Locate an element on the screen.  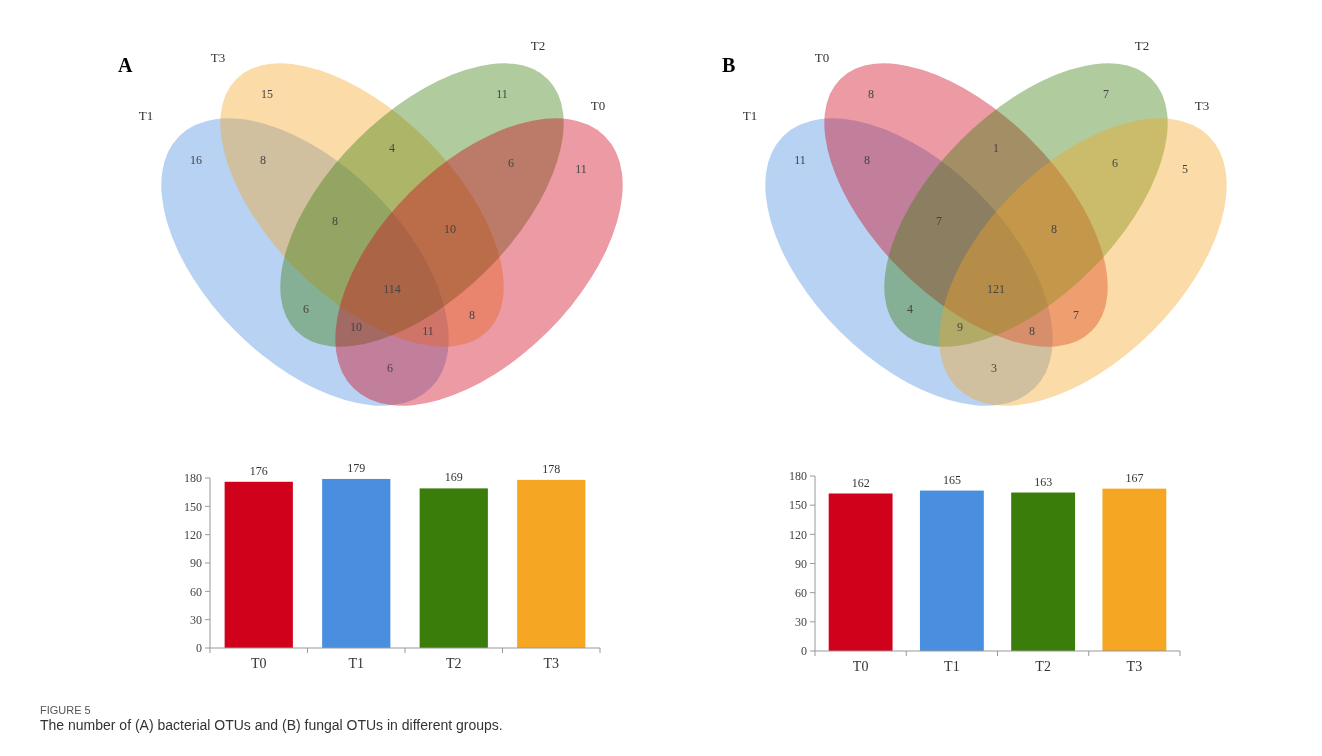
text: 121 is located at coordinates (996, 289).